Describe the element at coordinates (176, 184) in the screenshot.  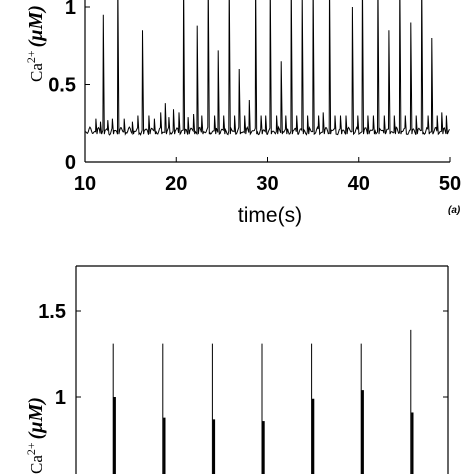
I see `chart-a-x-tick-label-1: 20` at that location.